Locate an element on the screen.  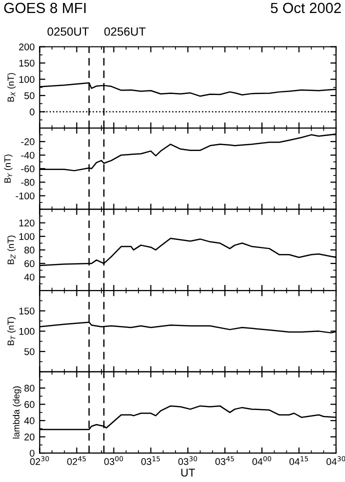
x-tick-label: 04$^{00}$ is located at coordinates (262, 461).